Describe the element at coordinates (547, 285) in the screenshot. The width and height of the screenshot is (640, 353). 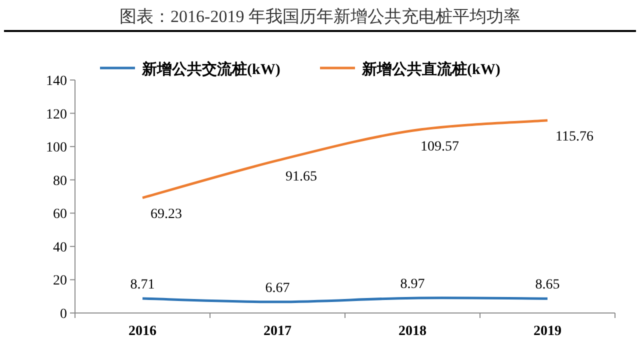
I see `data-label: 8.65` at that location.